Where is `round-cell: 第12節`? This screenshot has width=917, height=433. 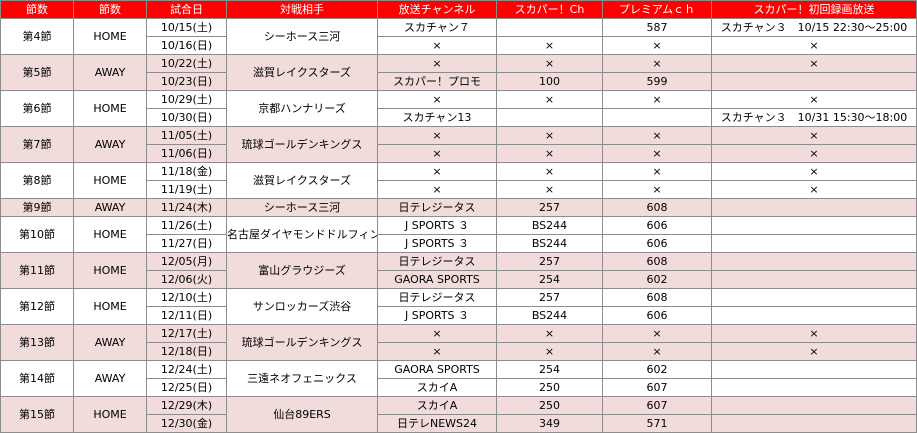 round-cell: 第12節 is located at coordinates (37, 306).